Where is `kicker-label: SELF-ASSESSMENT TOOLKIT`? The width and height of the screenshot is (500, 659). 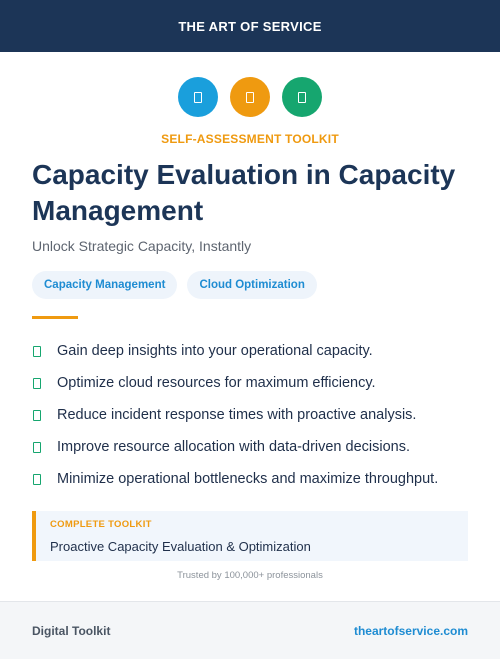 kicker-label: SELF-ASSESSMENT TOOLKIT is located at coordinates (250, 139).